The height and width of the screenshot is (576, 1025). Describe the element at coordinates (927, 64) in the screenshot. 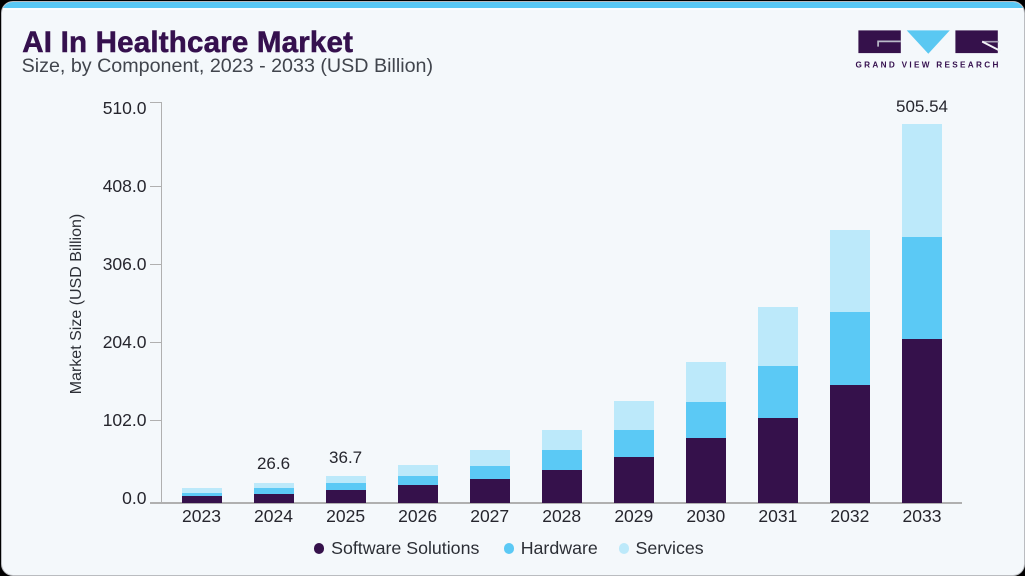

I see `svg-text: GRAND VIEW RESEARCH` at that location.